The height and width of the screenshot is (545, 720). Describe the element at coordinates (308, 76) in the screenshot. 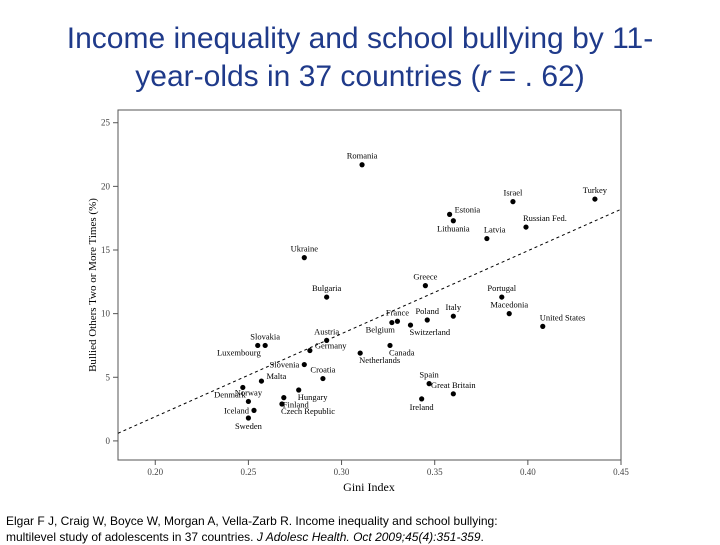

I see `title-line-2-prefix: year-olds in 37 countries (` at that location.